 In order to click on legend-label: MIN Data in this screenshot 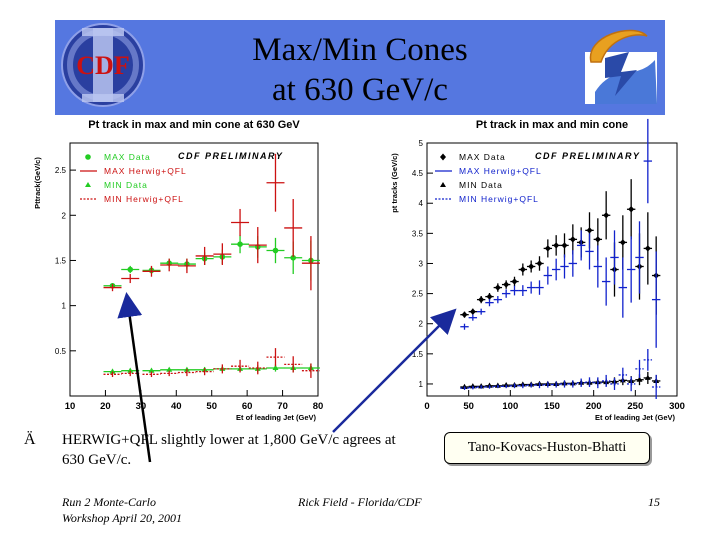, I will do `click(126, 185)`.